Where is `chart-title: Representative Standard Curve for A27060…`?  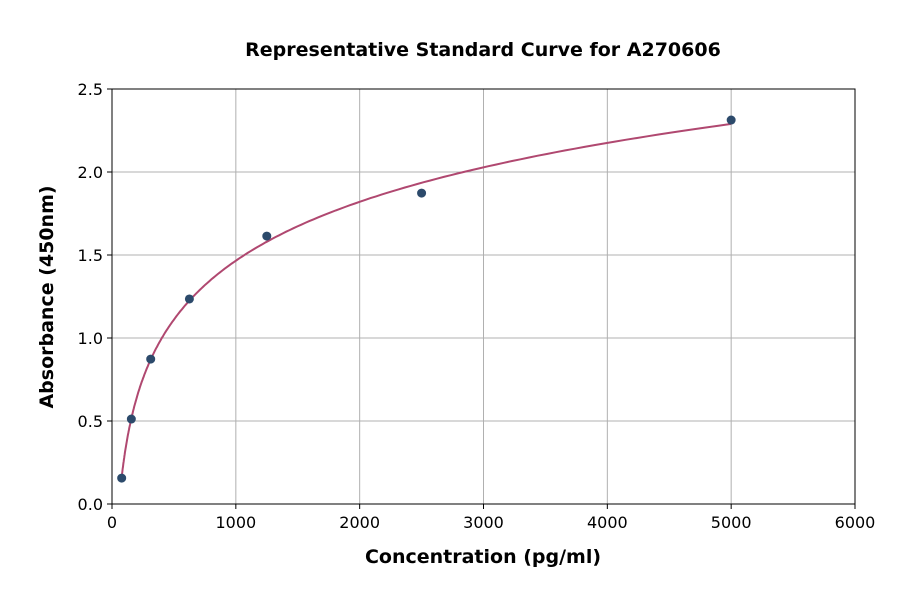 chart-title: Representative Standard Curve for A27060… is located at coordinates (483, 50).